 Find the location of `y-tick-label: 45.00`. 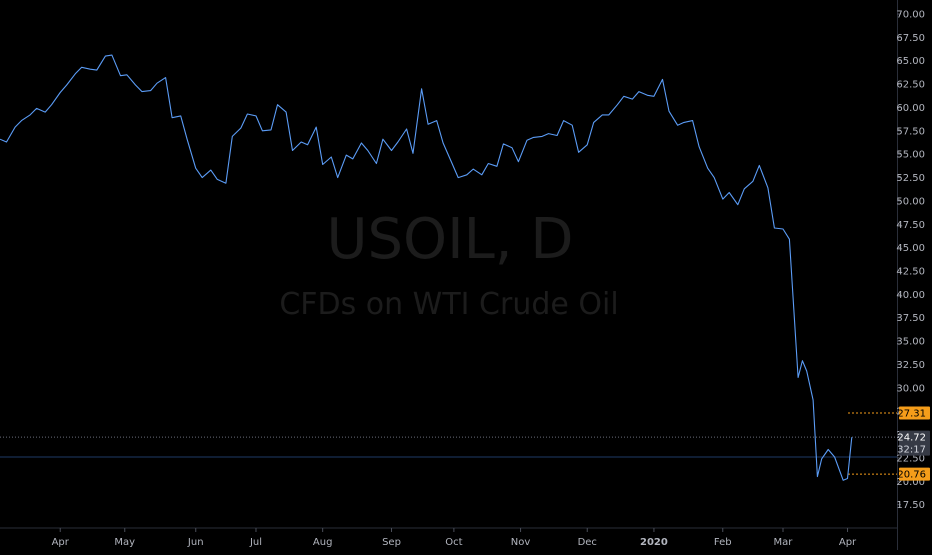

y-tick-label: 45.00 is located at coordinates (910, 248).